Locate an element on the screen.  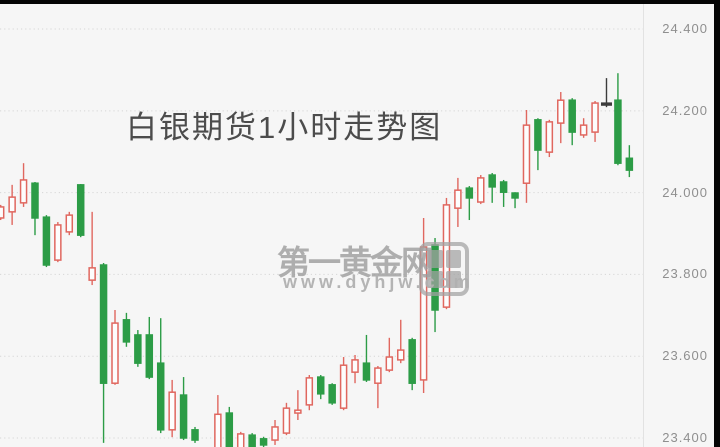
top-edge-bar is located at coordinates (360, 2).